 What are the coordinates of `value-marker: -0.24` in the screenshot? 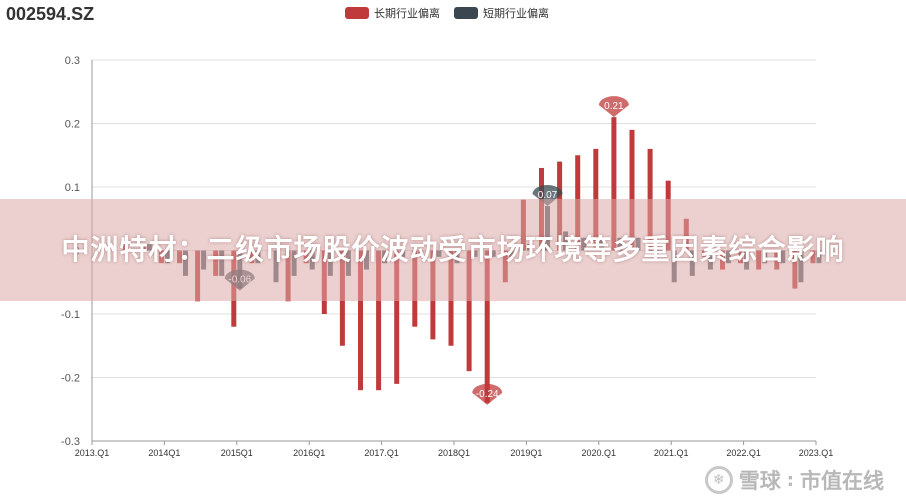 It's located at (487, 394).